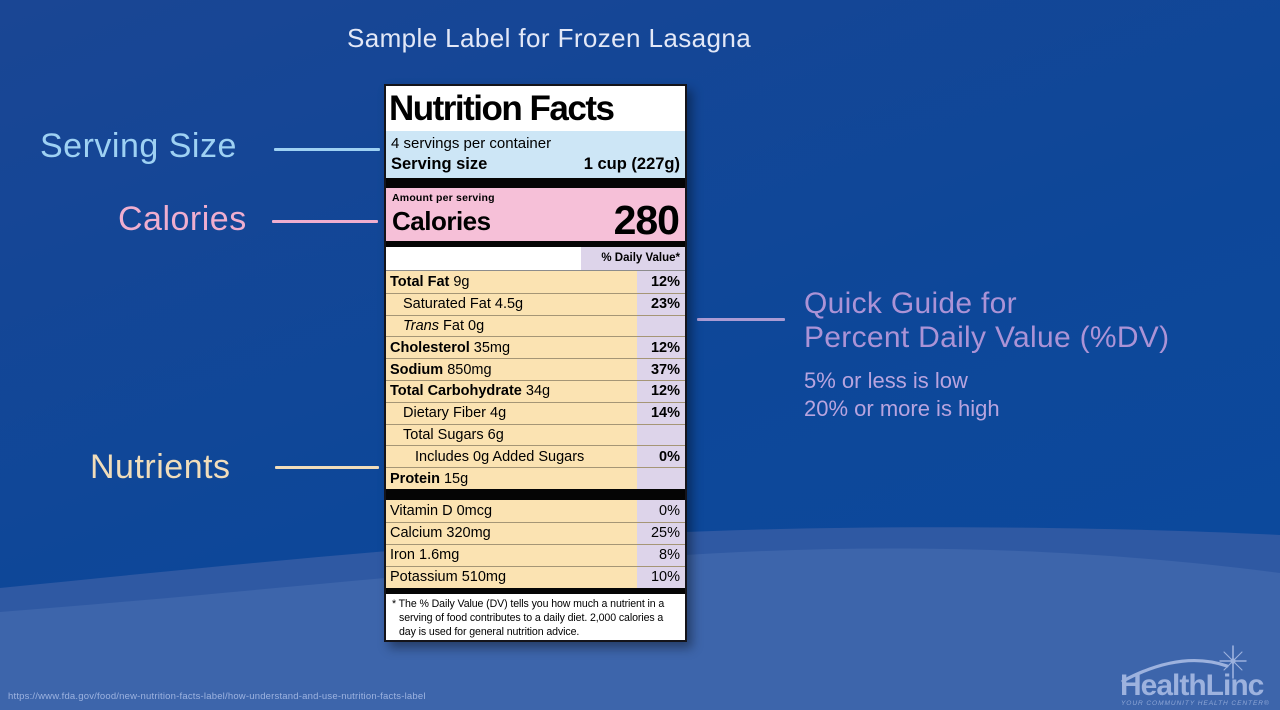  What do you see at coordinates (1195, 703) in the screenshot?
I see `logo-tagline: YOUR COMMUNITY HEALTH CENTER®` at bounding box center [1195, 703].